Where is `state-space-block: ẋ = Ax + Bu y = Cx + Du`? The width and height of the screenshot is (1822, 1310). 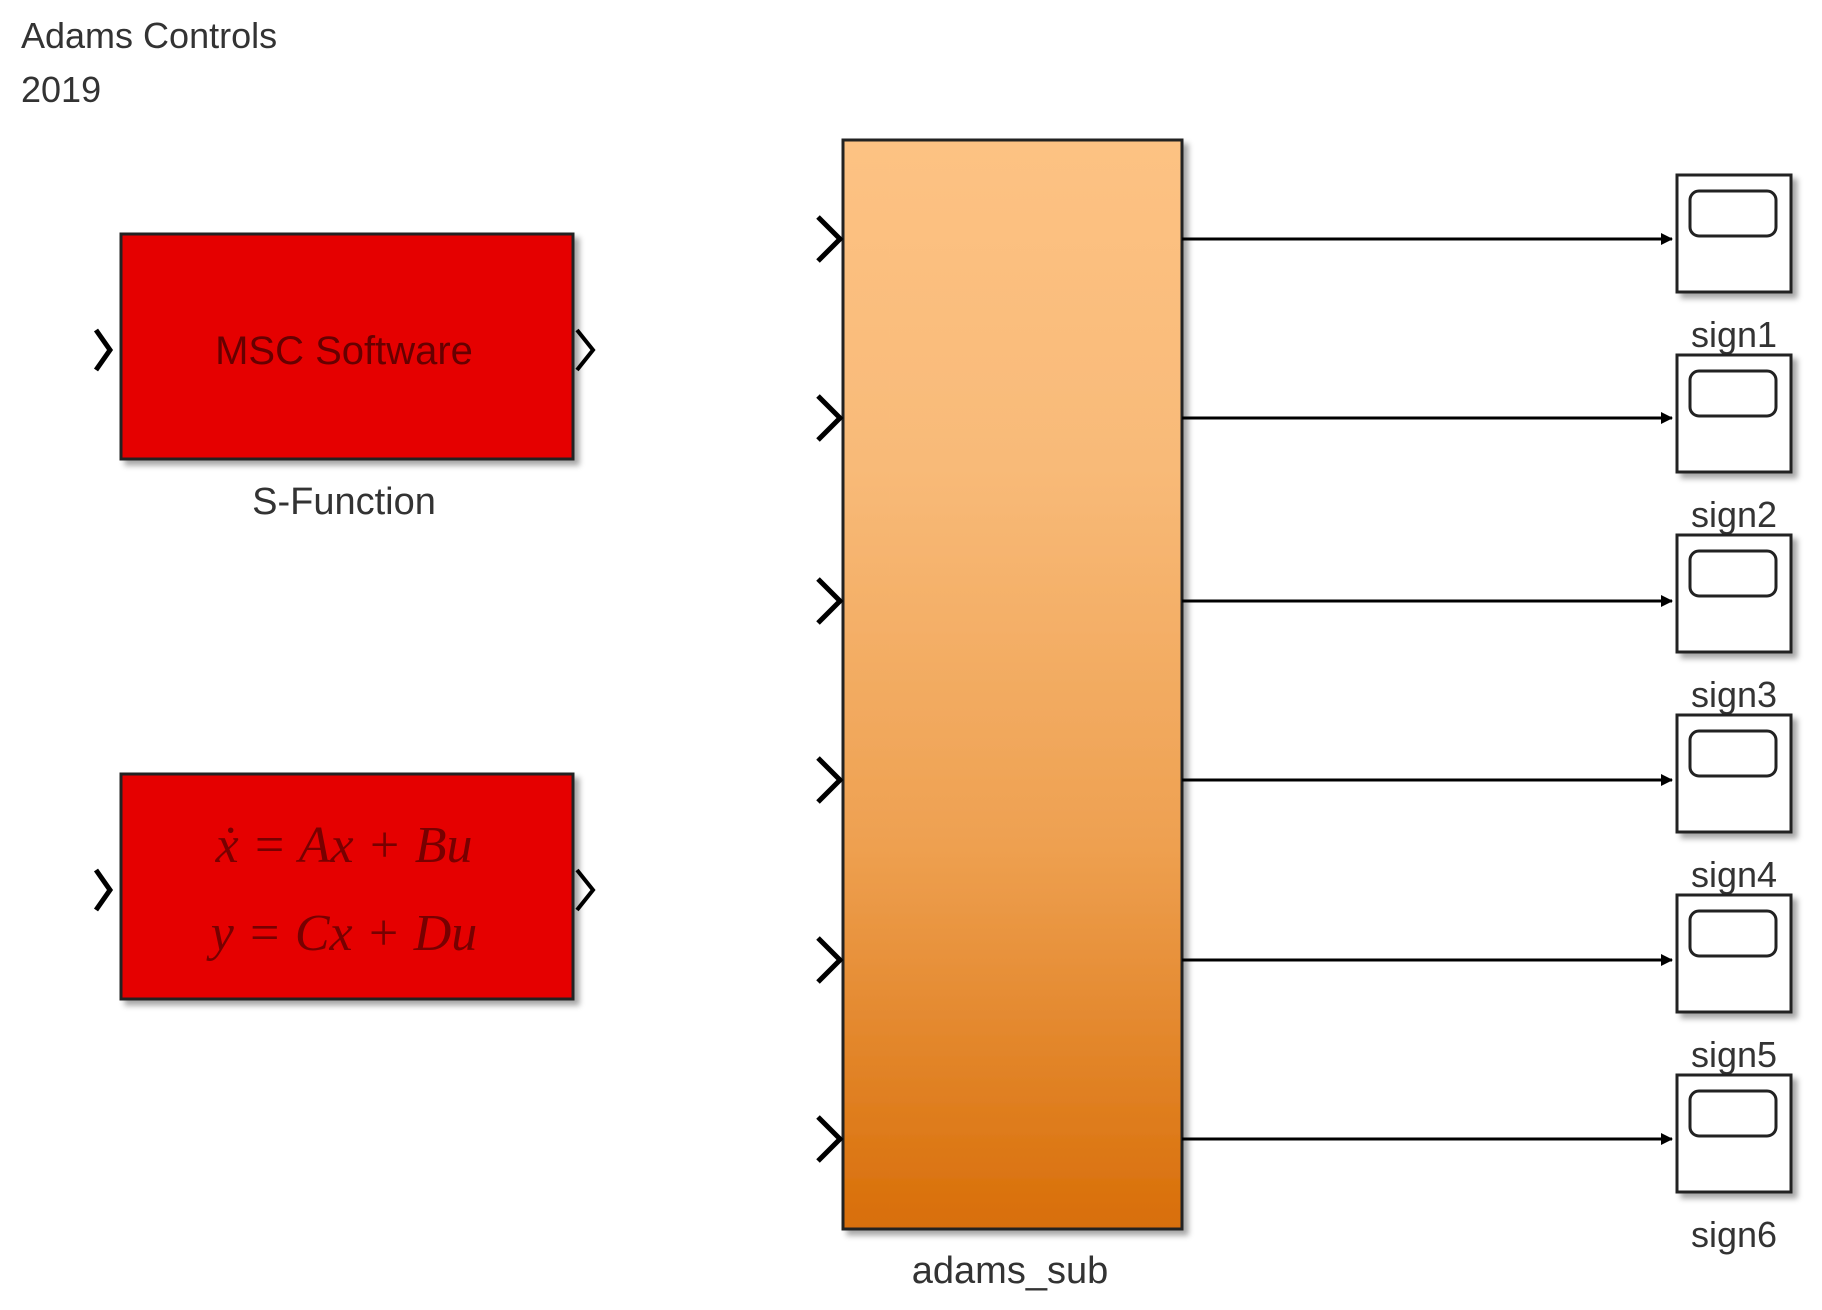
state-space-block: ẋ = Ax + Bu y = Cx + Du is located at coordinates (344, 886).